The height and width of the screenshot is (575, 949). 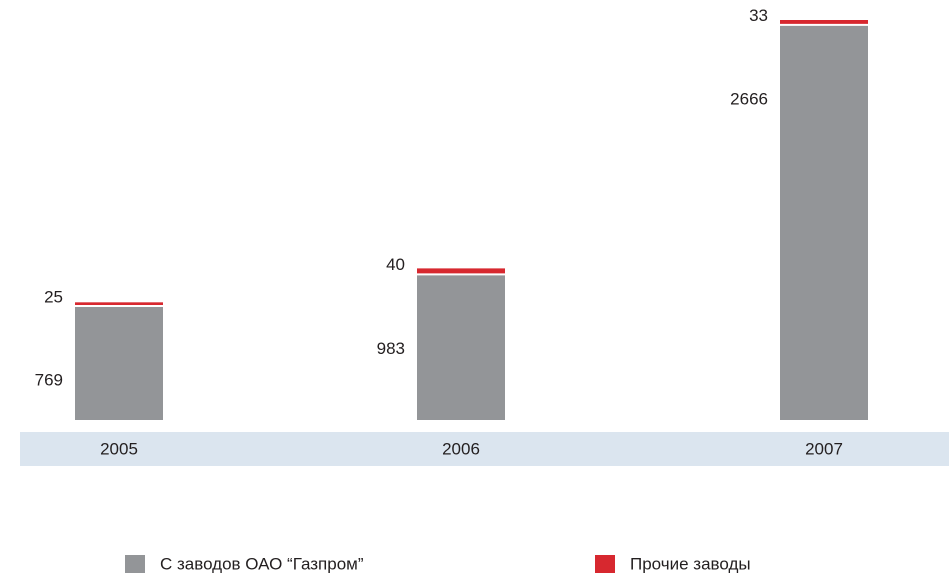 I want to click on x-tick-label: 2005, so click(x=119, y=448).